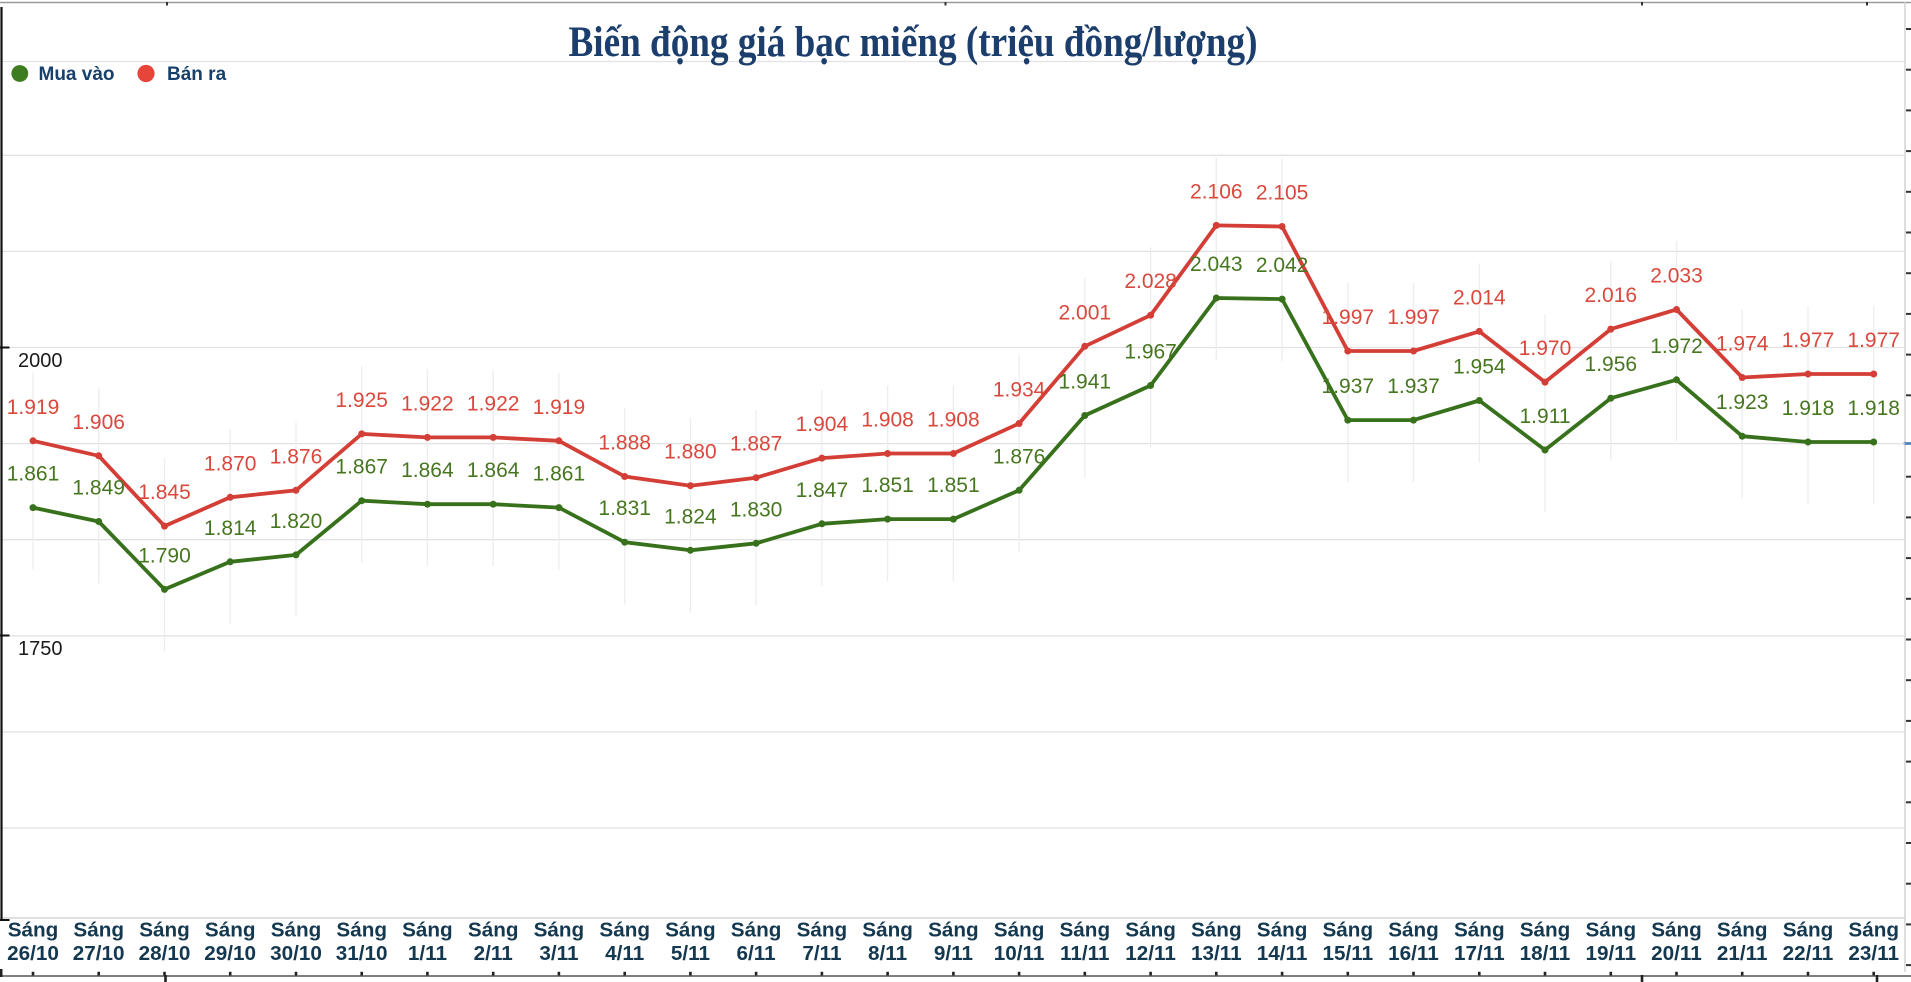 This screenshot has height=982, width=1911. What do you see at coordinates (98, 422) in the screenshot?
I see `svg-text: 1.906` at bounding box center [98, 422].